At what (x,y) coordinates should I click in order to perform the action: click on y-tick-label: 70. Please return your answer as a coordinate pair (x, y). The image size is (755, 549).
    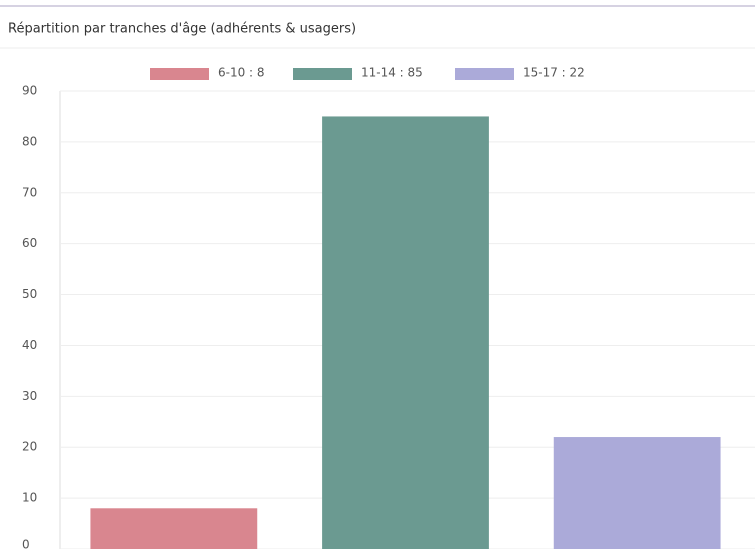
    Looking at the image, I should click on (29, 192).